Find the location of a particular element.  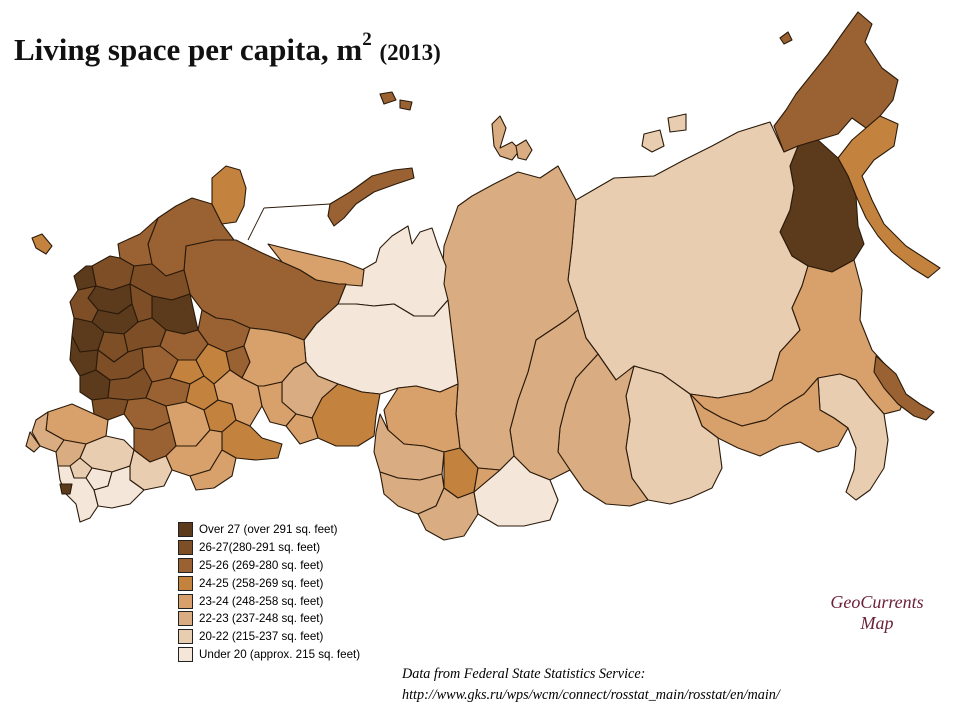

brand-line-1: GeoCurrents is located at coordinates (877, 602).